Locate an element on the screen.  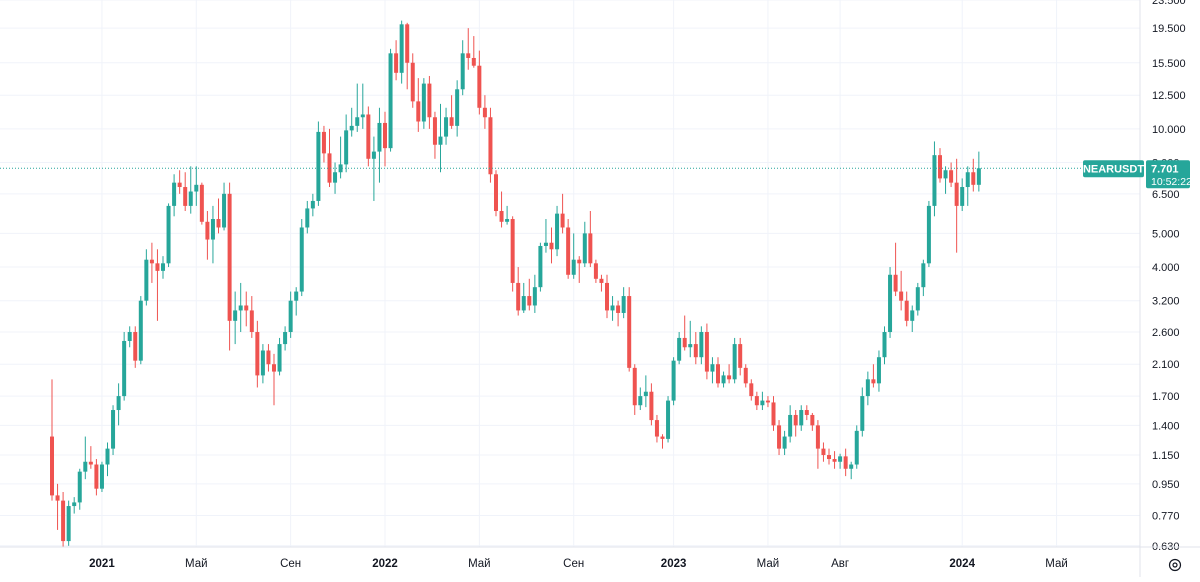
y-tick-label: 5.000 is located at coordinates (1166, 234).